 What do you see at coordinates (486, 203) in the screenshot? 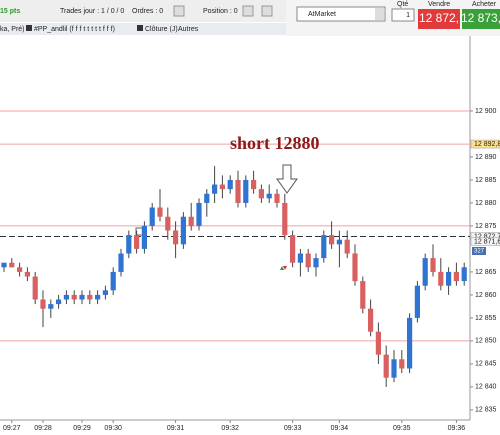
I see `y-tick-label: 12 880` at bounding box center [486, 203].